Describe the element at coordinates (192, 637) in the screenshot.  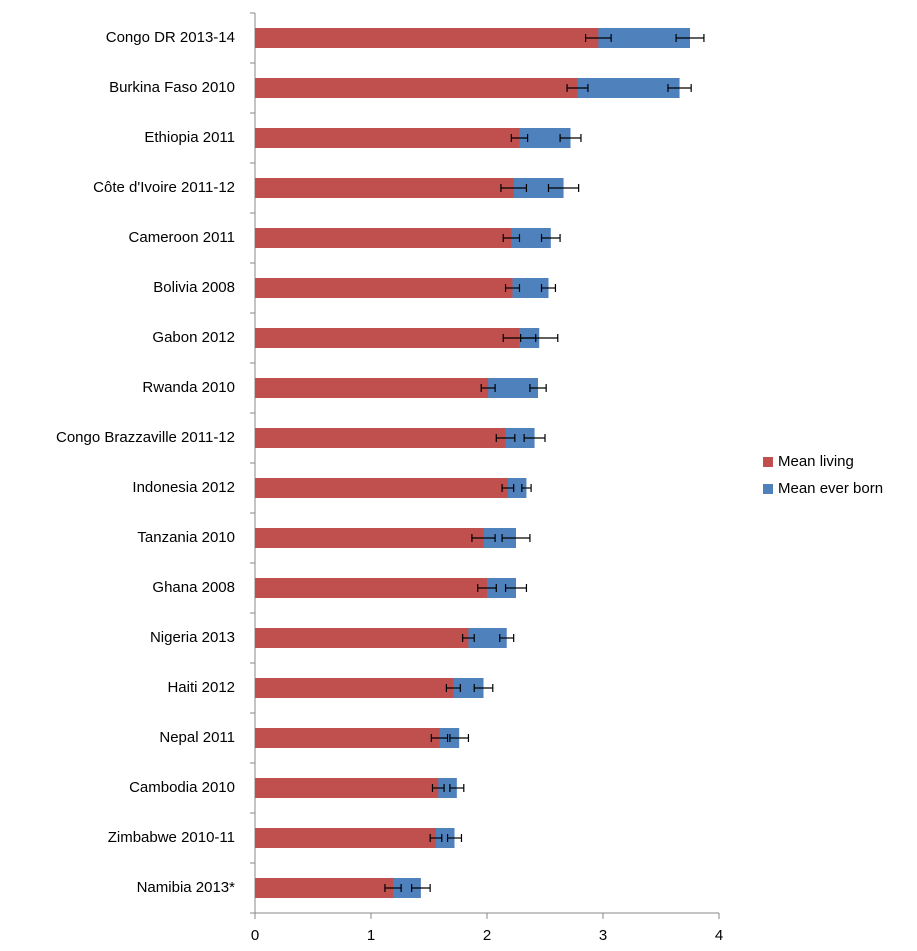
I see `y-tick-label: Nigeria 2013` at that location.